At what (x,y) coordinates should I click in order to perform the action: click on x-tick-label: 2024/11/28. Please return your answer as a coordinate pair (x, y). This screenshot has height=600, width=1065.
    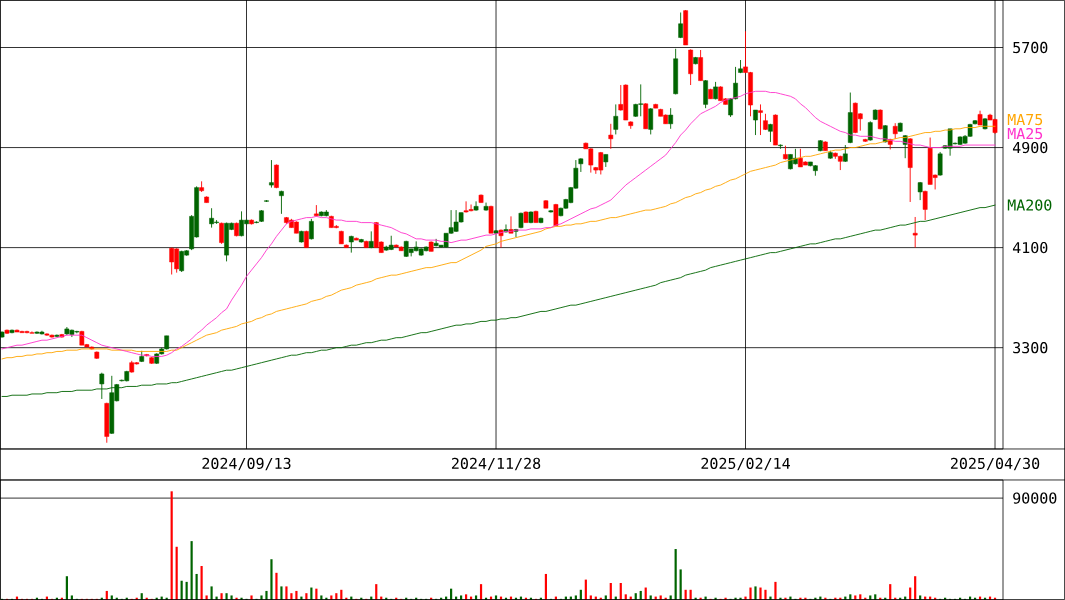
    Looking at the image, I should click on (496, 464).